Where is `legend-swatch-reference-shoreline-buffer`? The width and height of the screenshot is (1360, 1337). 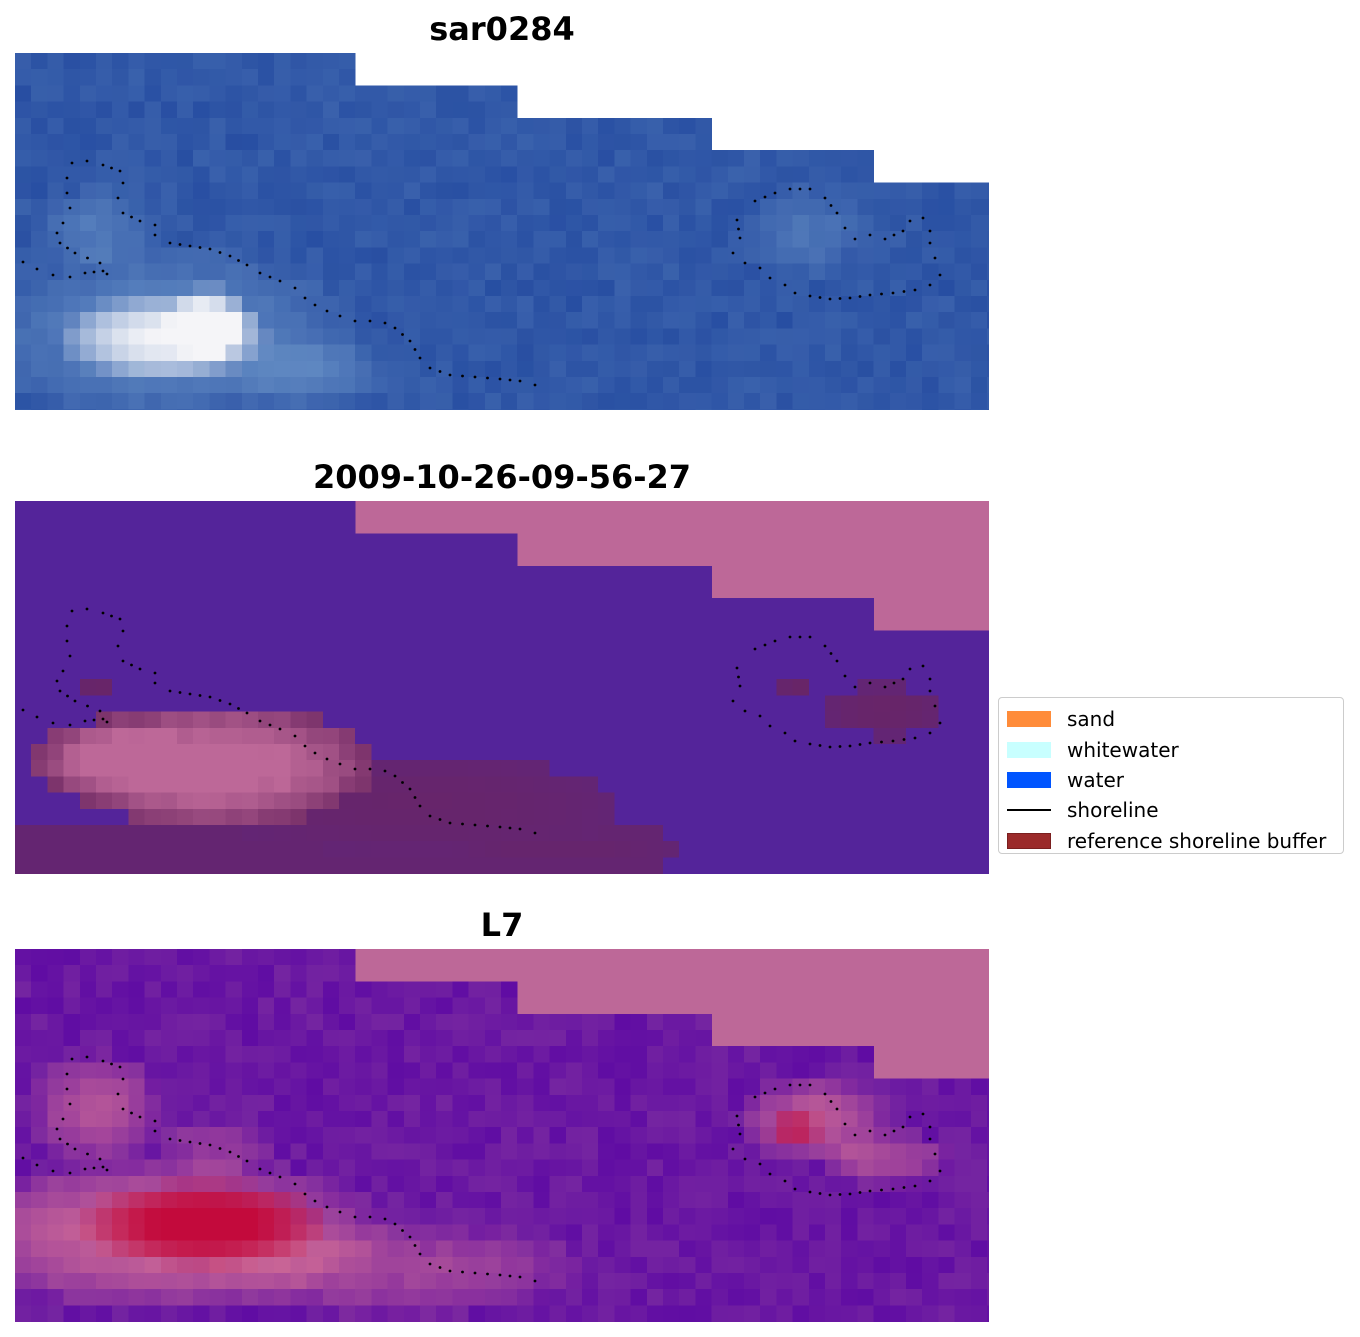
legend-swatch-reference-shoreline-buffer is located at coordinates (1029, 840).